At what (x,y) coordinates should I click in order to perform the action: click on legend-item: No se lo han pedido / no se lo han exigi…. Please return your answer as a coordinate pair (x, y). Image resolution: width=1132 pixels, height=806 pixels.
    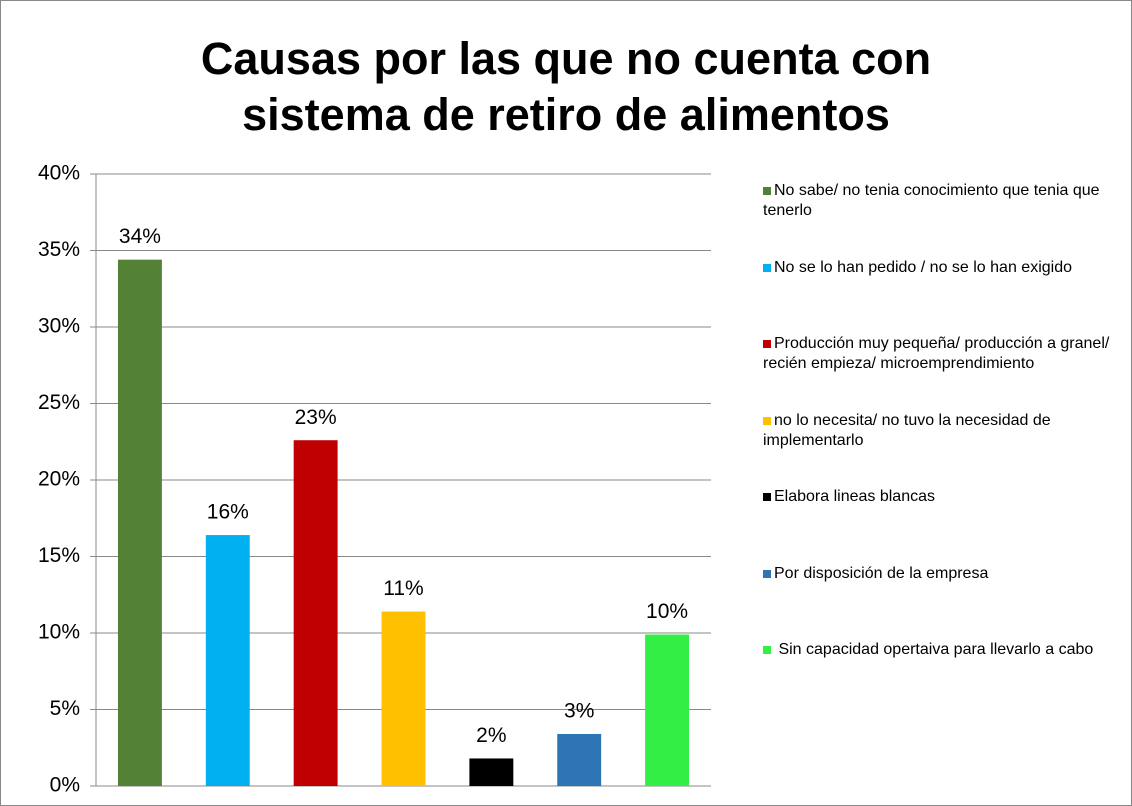
    Looking at the image, I should click on (947, 268).